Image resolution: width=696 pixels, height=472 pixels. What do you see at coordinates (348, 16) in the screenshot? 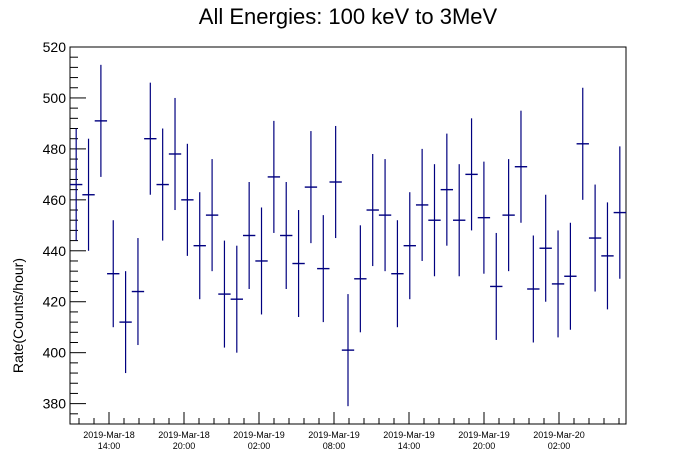
I see `chart-title: All Energies: 100 keV to 3MeV` at bounding box center [348, 16].